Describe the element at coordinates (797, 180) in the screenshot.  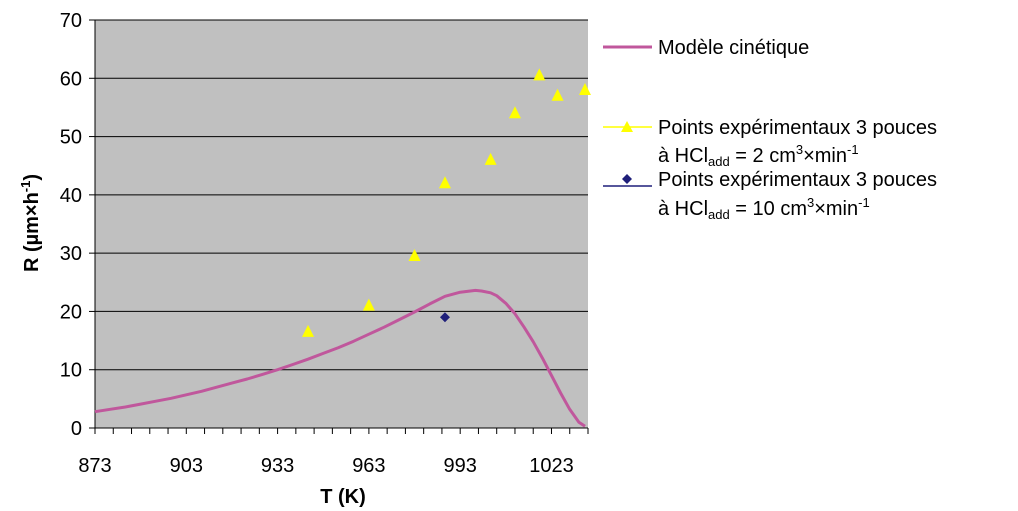
I see `legend-label-series-3-line1: Points expérimentaux 3 pouces` at that location.